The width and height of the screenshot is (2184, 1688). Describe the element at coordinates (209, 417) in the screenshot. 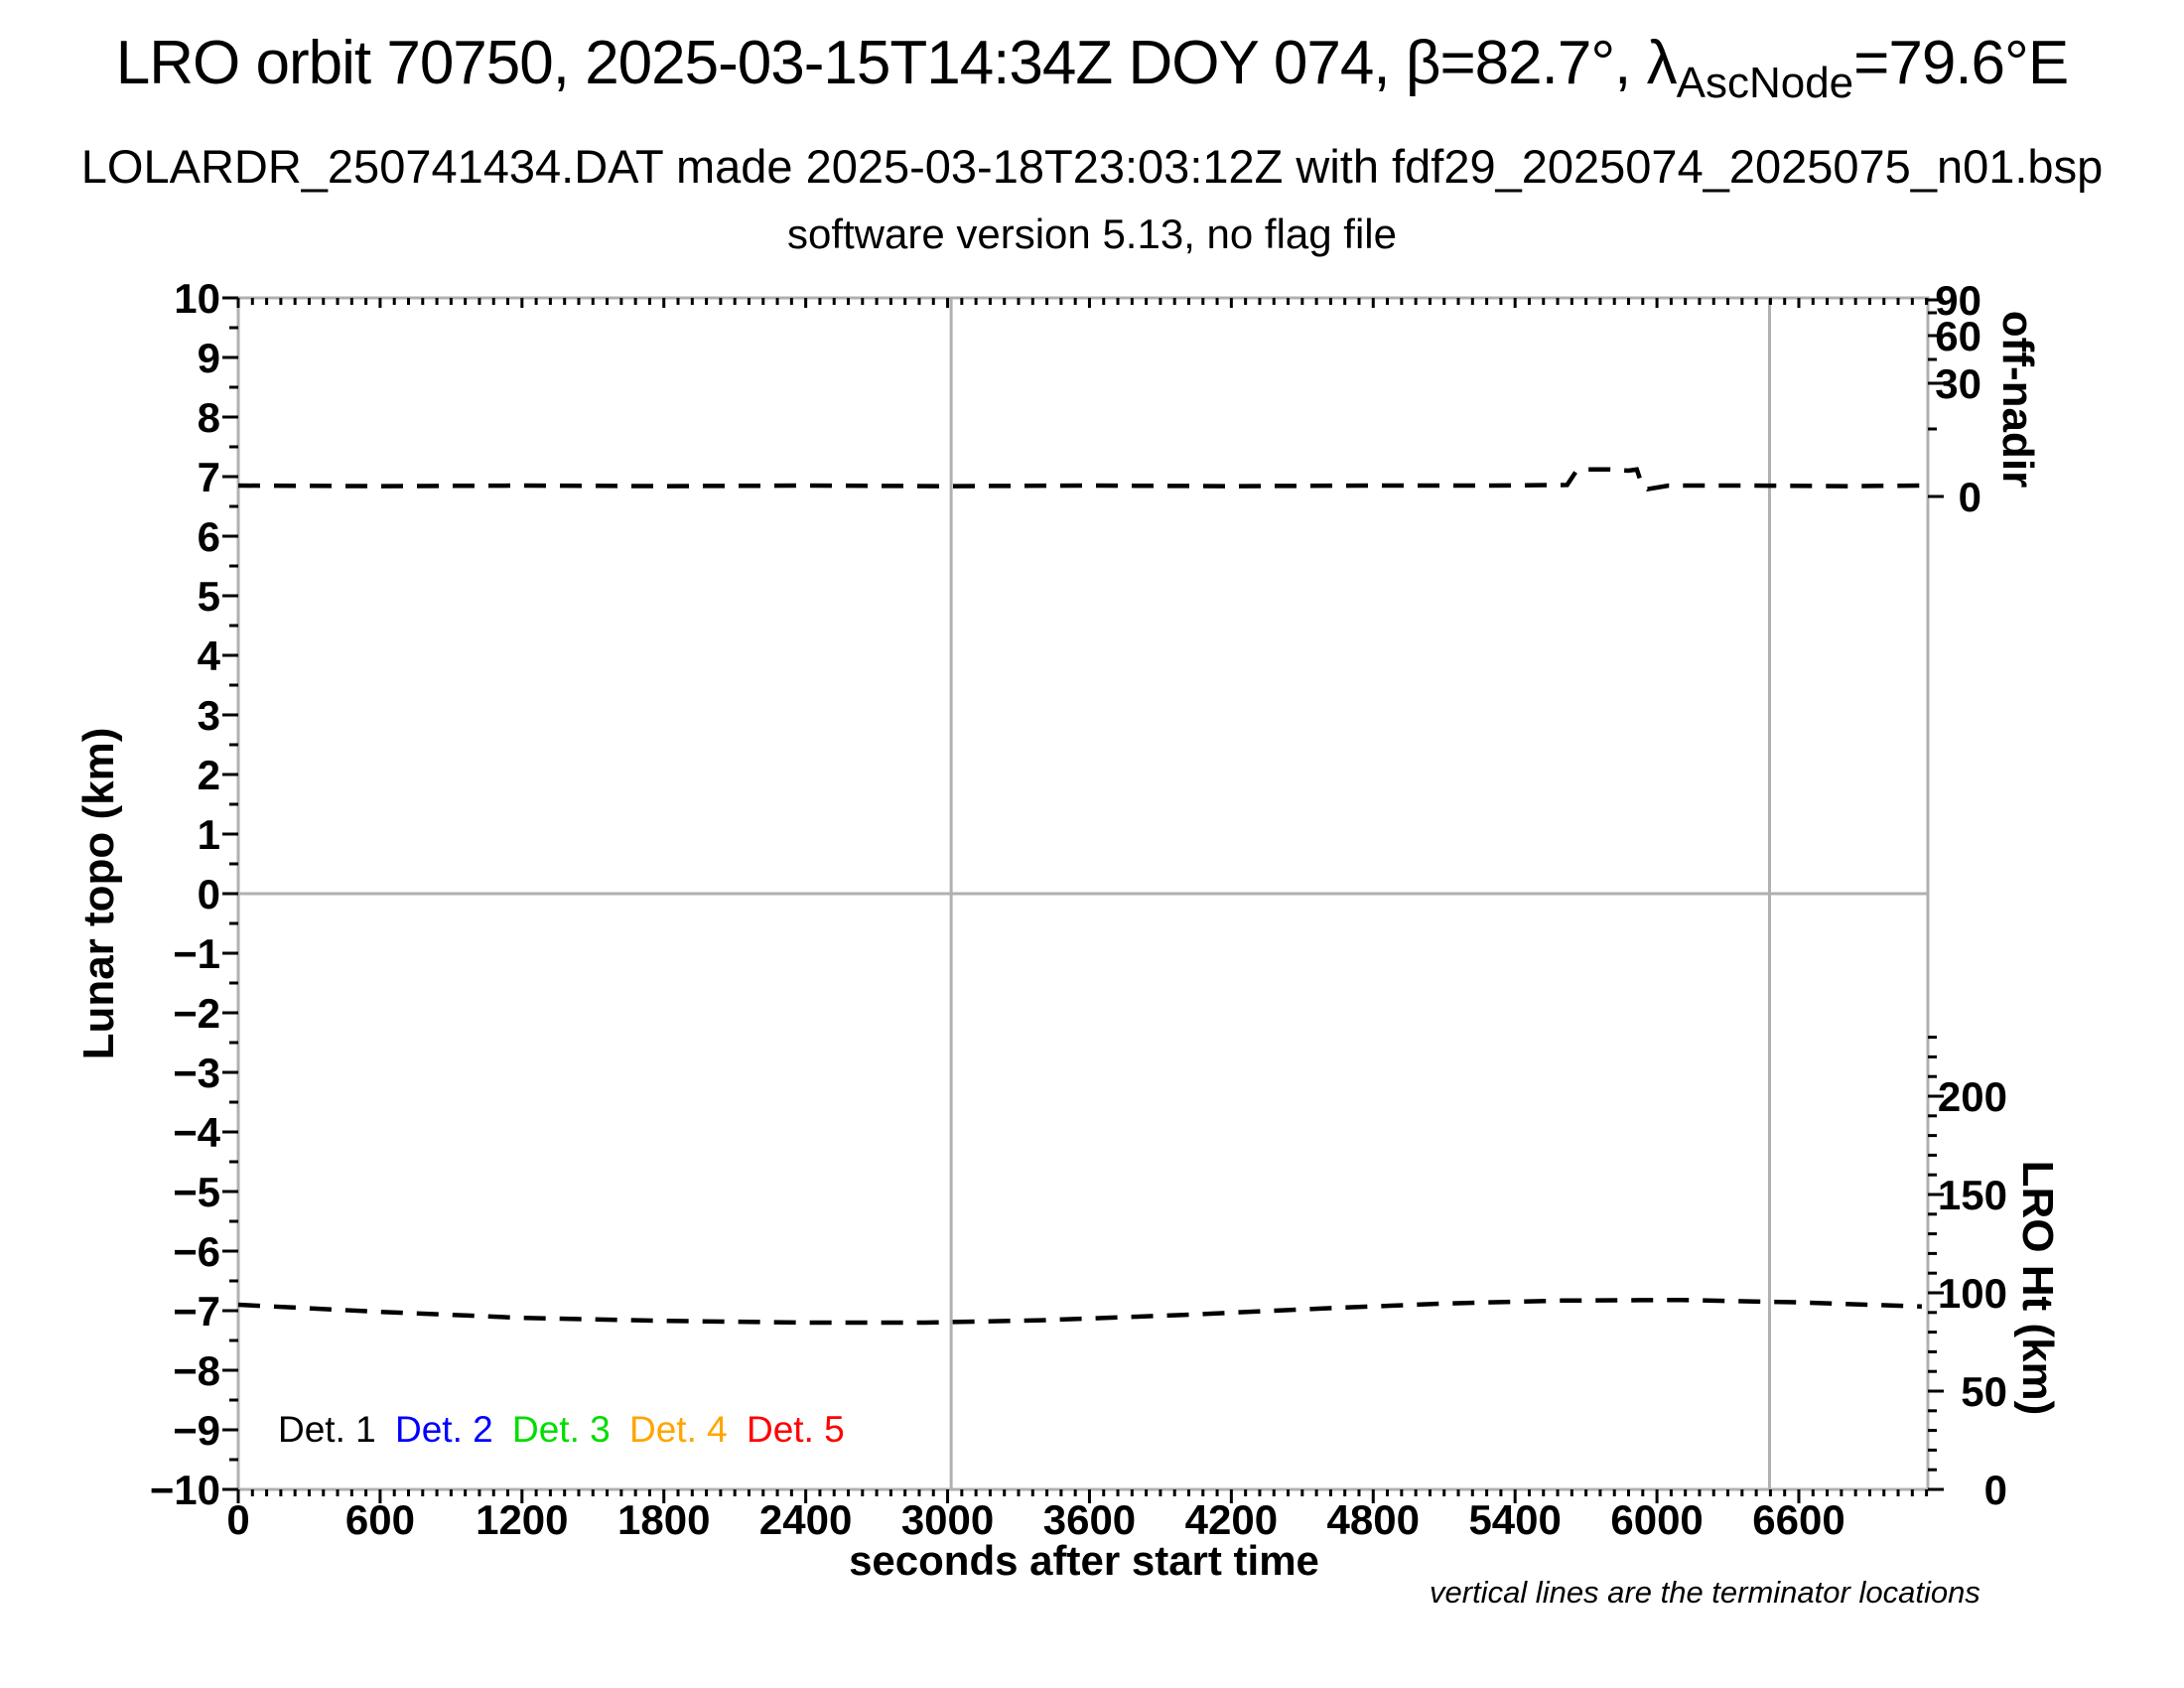

I see `y-left-tick-label: 8` at that location.